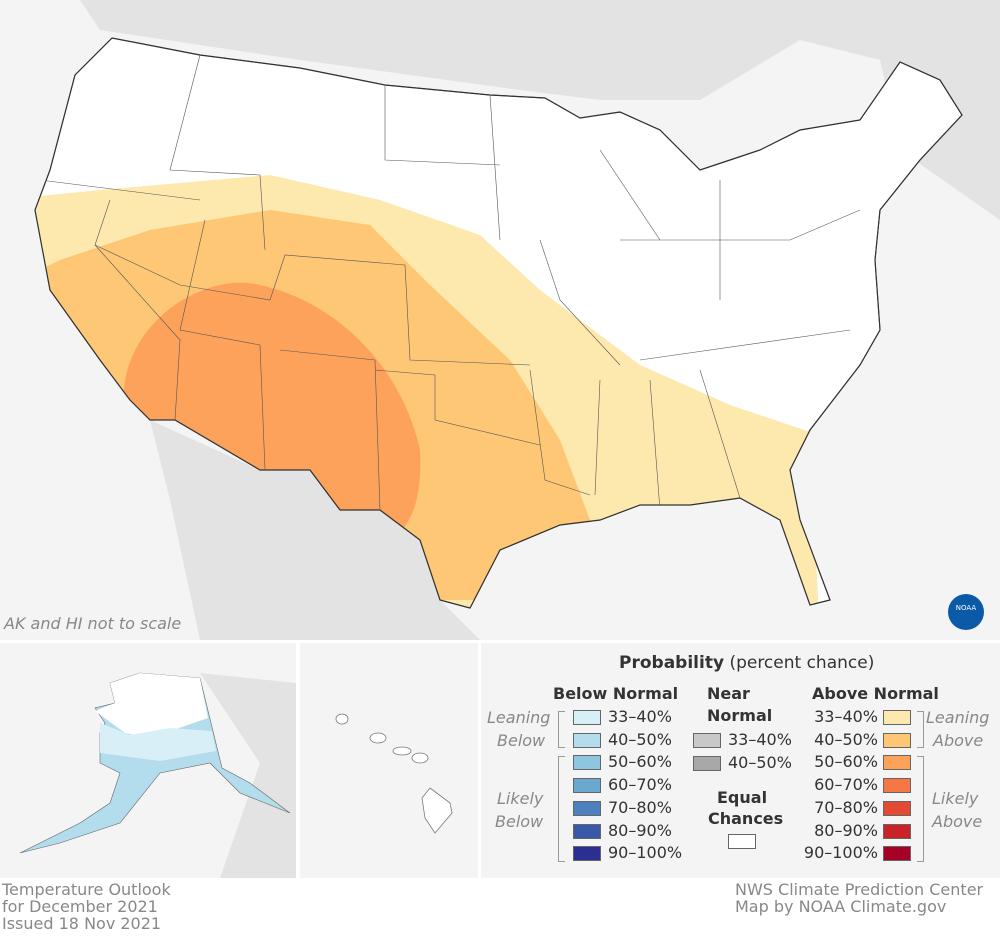 The height and width of the screenshot is (938, 1000). I want to click on above-label: 90–100%, so click(840, 853).